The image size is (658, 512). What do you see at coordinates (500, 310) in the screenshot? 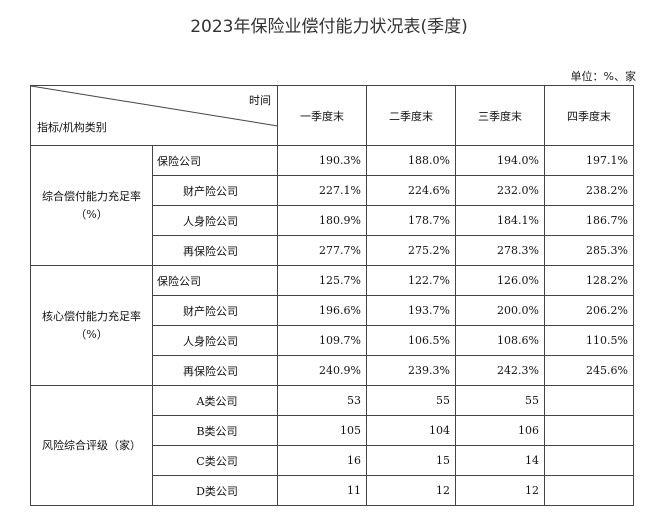
I see `value-cell: 200.0%` at bounding box center [500, 310].